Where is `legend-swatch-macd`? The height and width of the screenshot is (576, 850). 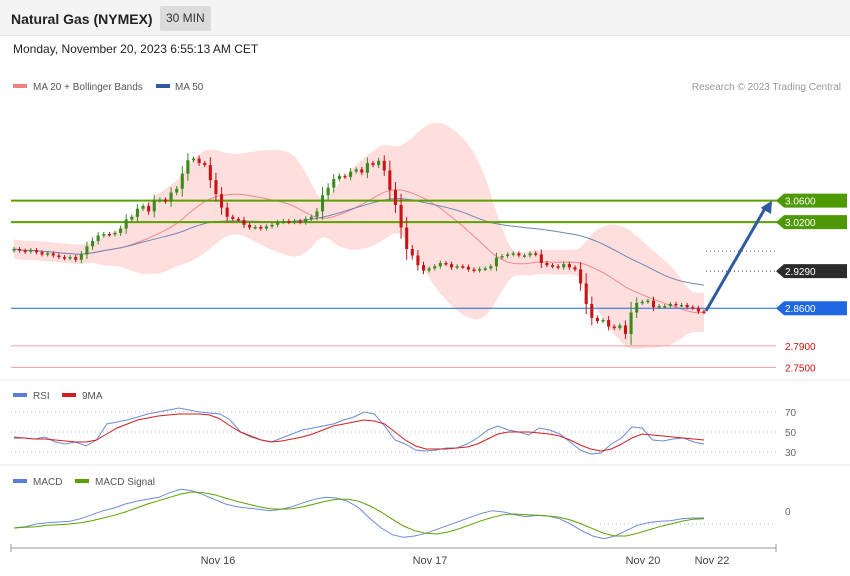 legend-swatch-macd is located at coordinates (20, 481).